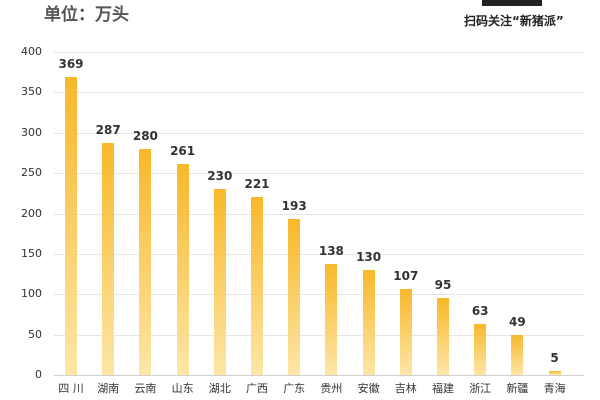  Describe the element at coordinates (480, 388) in the screenshot. I see `category-label: 浙江` at that location.